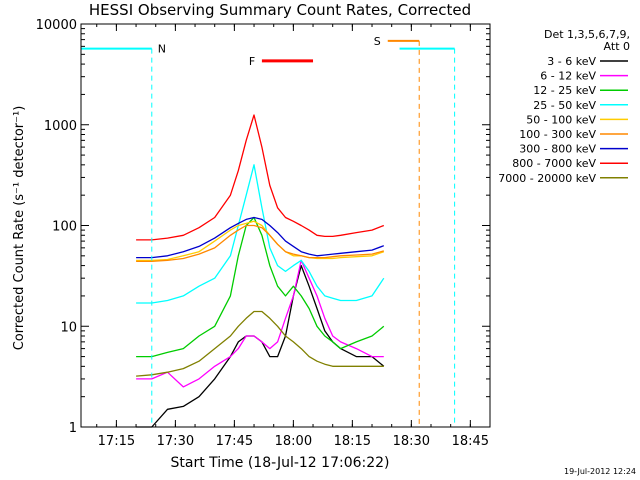  Describe the element at coordinates (64, 227) in the screenshot. I see `y-tick-label-2: 100` at that location.